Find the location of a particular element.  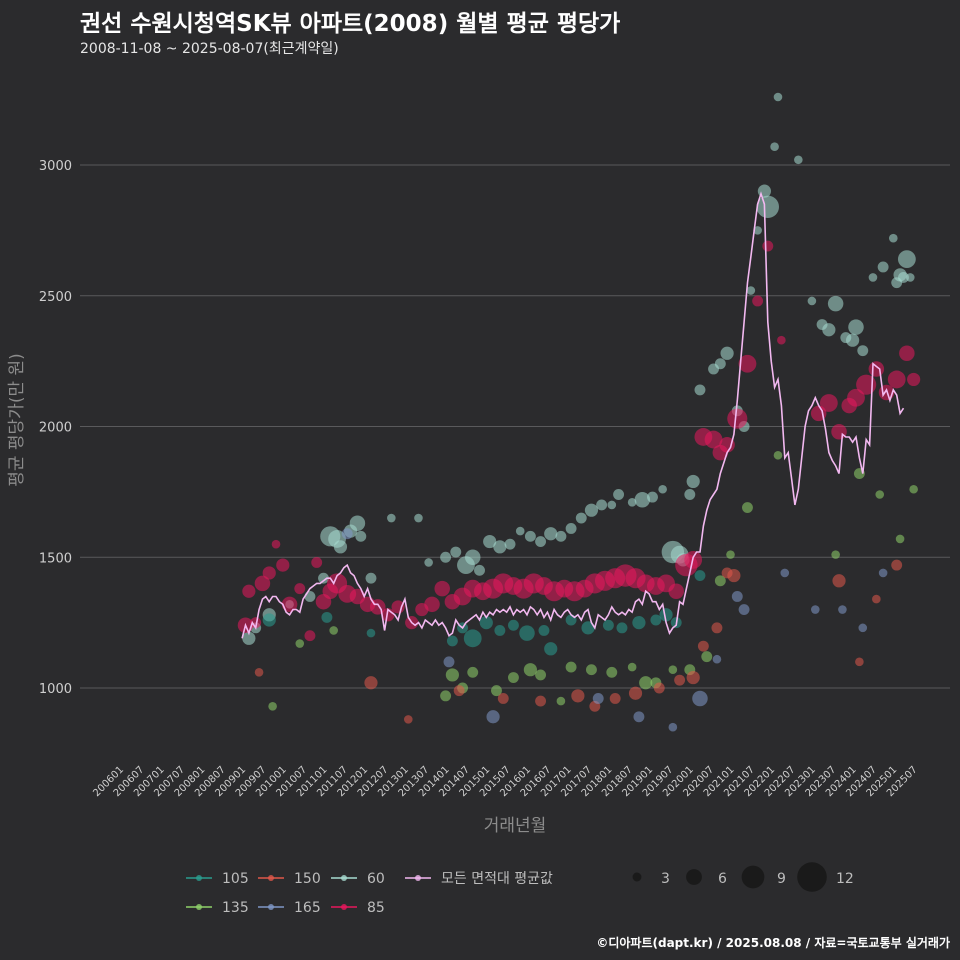

chart-subtitle: 2008-11-08 ~ 2025-08-07(최근계약일) is located at coordinates (209, 49).